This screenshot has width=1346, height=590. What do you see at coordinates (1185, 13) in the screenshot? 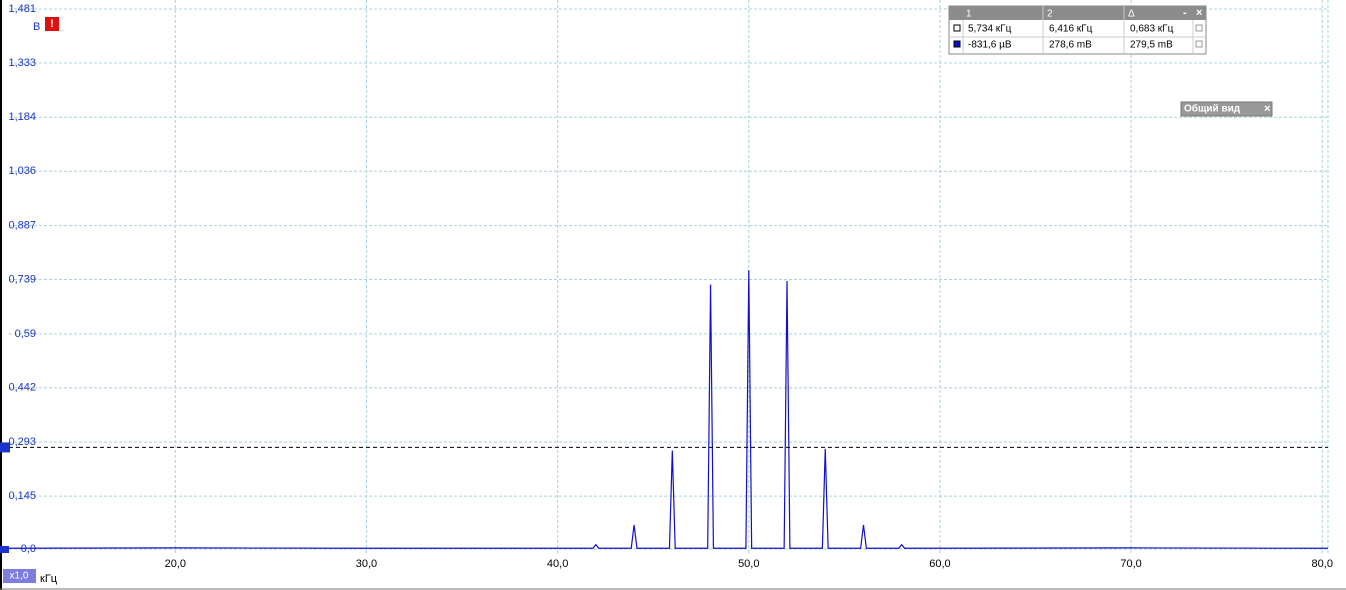
I see `table-minimize: -` at bounding box center [1185, 13].